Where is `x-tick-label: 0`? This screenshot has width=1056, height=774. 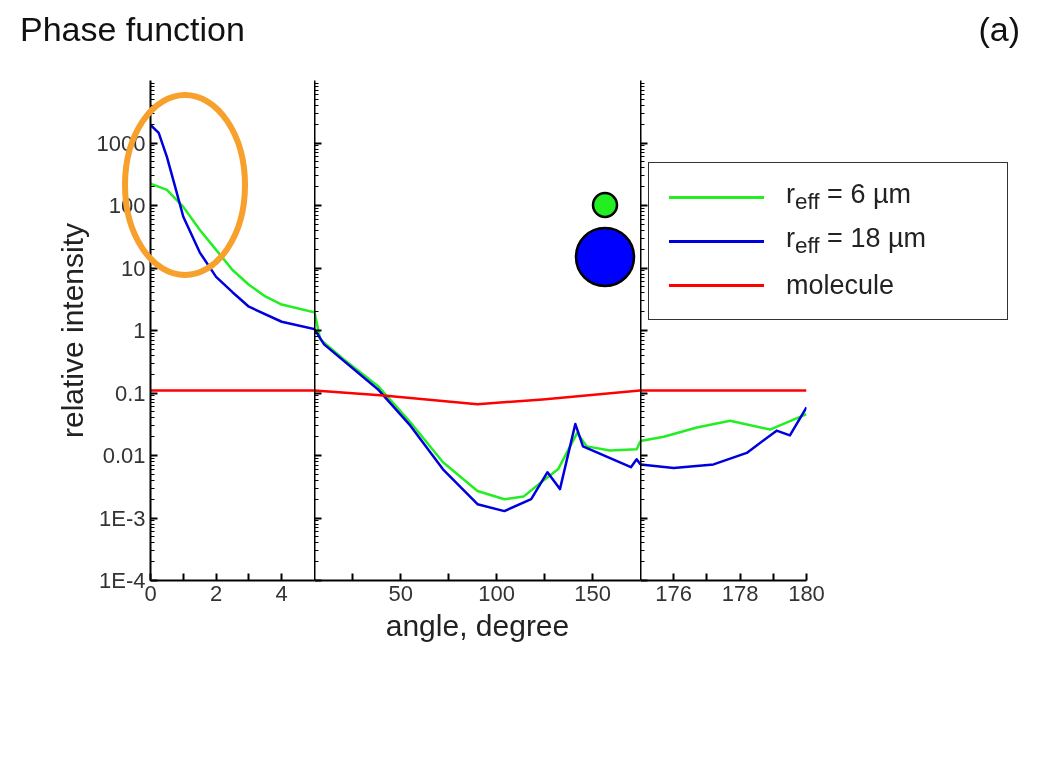 x-tick-label: 0 is located at coordinates (150, 593).